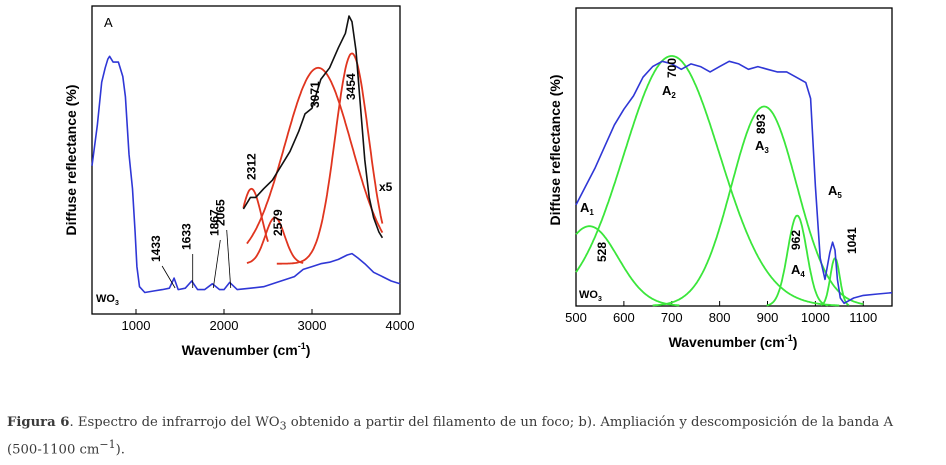 This screenshot has height=465, width=946. What do you see at coordinates (762, 146) in the screenshot?
I see `right-component-label-A3: A3` at bounding box center [762, 146].